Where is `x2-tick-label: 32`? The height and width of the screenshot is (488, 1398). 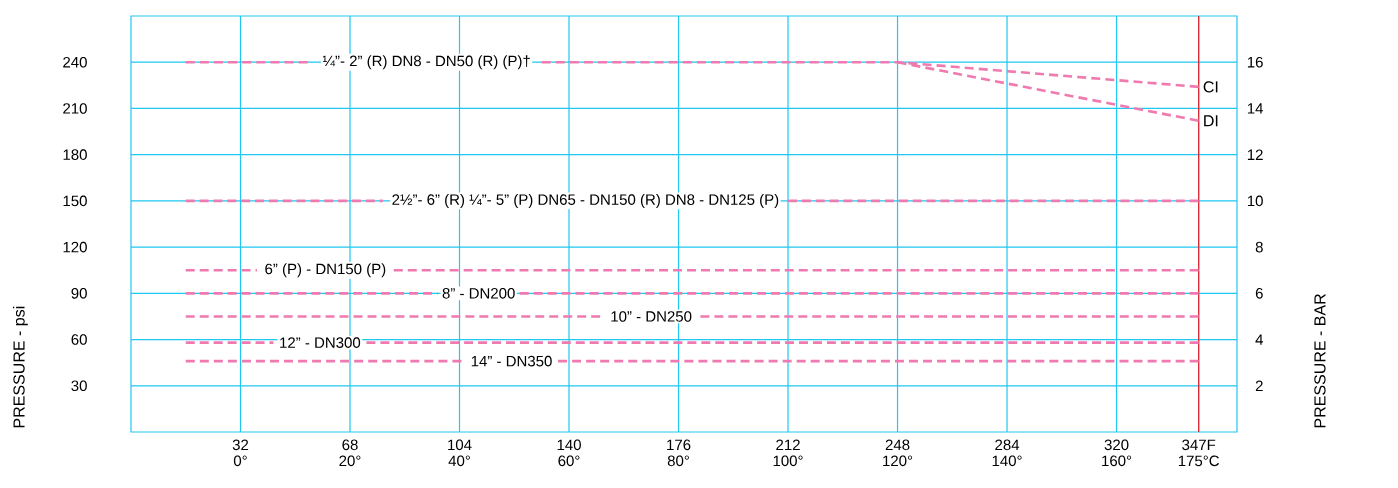 x2-tick-label: 32 is located at coordinates (240, 445).